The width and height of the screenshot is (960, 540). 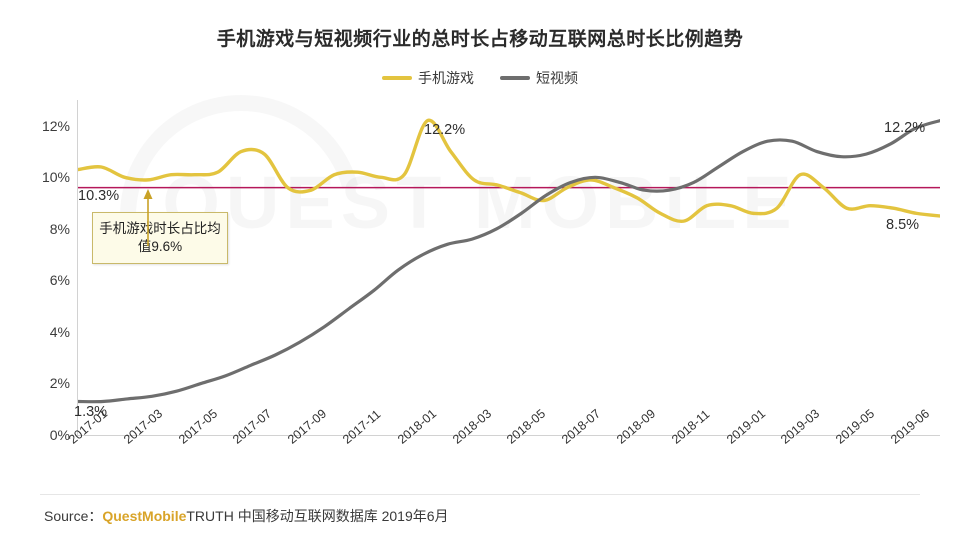 I want to click on annotation-callout: 手机游戏时长占比均值9.6%, so click(x=160, y=238).